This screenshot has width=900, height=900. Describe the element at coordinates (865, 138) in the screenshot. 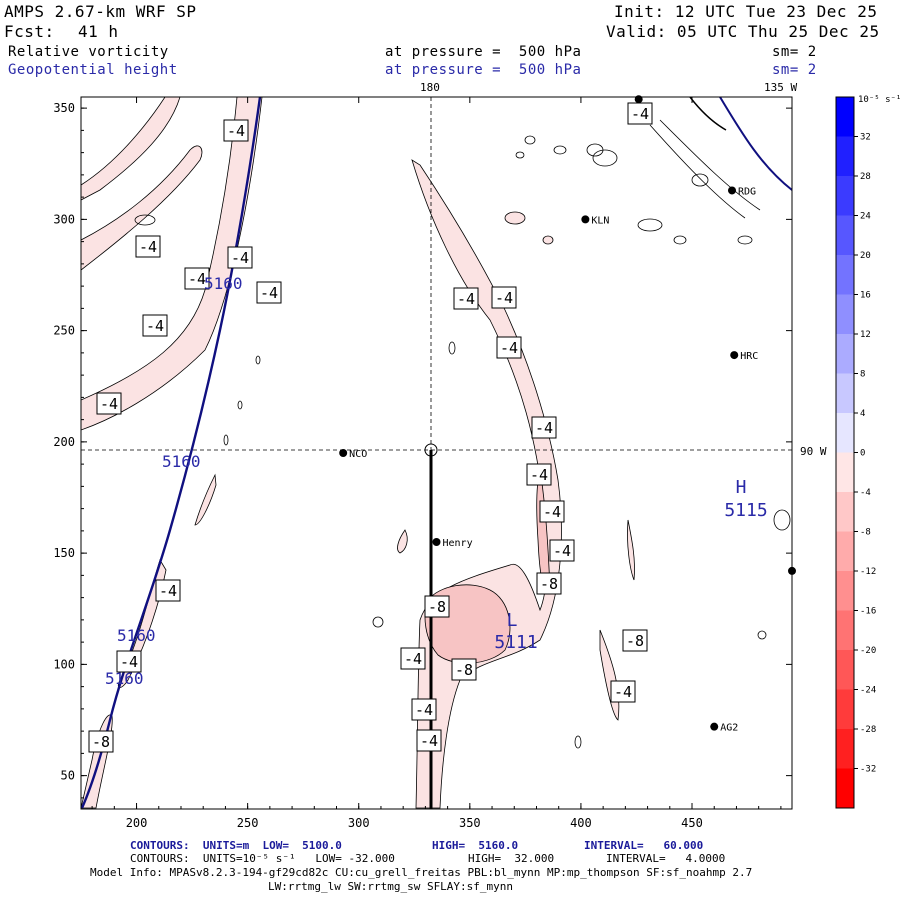

I see `colorbar-tick-label: 32` at that location.